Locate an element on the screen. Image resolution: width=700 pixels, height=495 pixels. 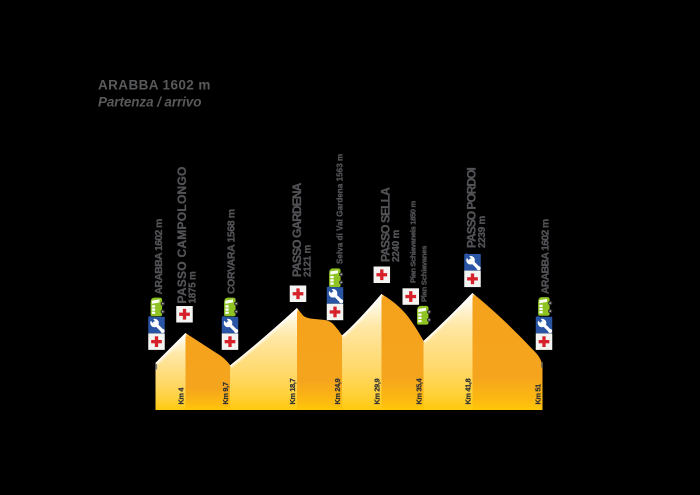
svg-text: 2240 m is located at coordinates (396, 245).